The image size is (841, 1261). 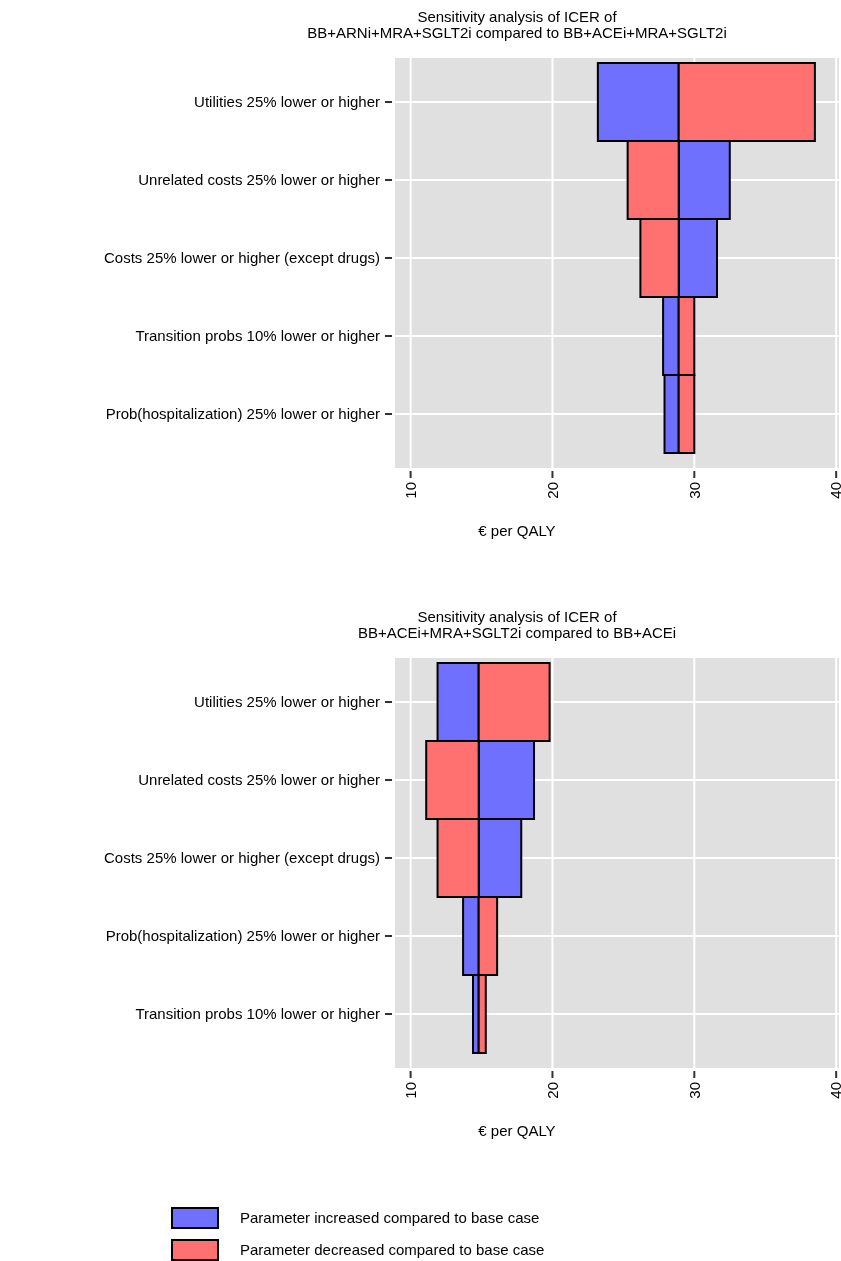 I want to click on legend-label: Parameter increased compared to base case, so click(x=390, y=1218).